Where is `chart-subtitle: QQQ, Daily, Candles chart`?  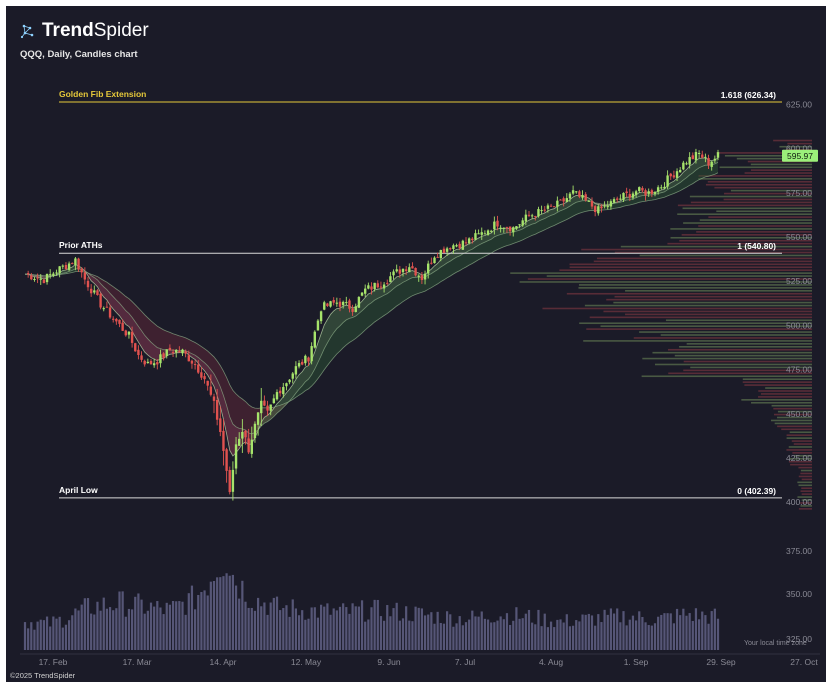
chart-subtitle: QQQ, Daily, Candles chart is located at coordinates (79, 54).